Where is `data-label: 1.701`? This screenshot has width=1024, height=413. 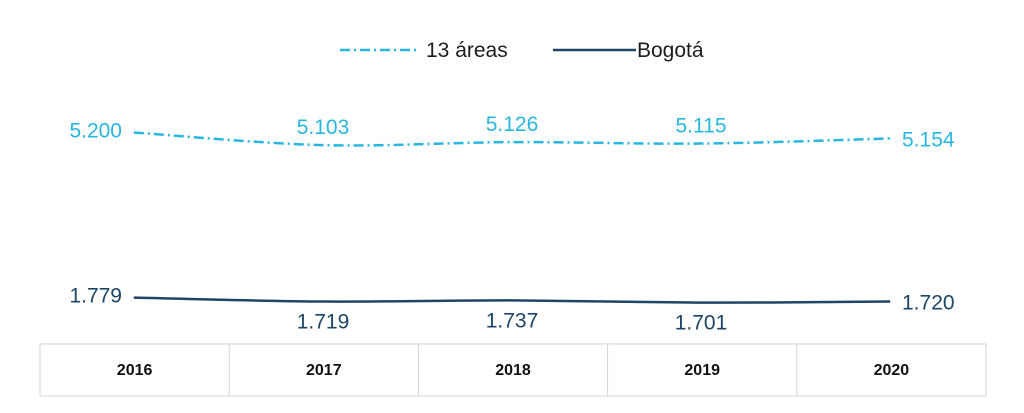 data-label: 1.701 is located at coordinates (701, 323).